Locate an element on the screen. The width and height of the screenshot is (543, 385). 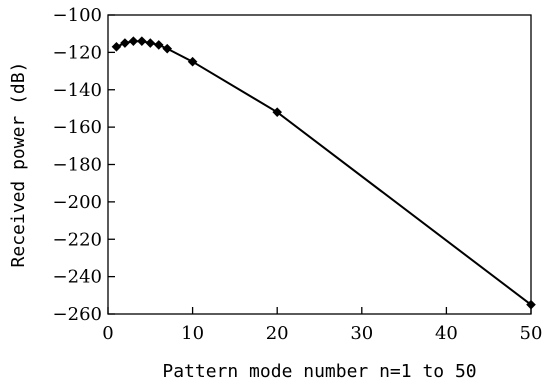
x-tick-label: 50 is located at coordinates (531, 333).